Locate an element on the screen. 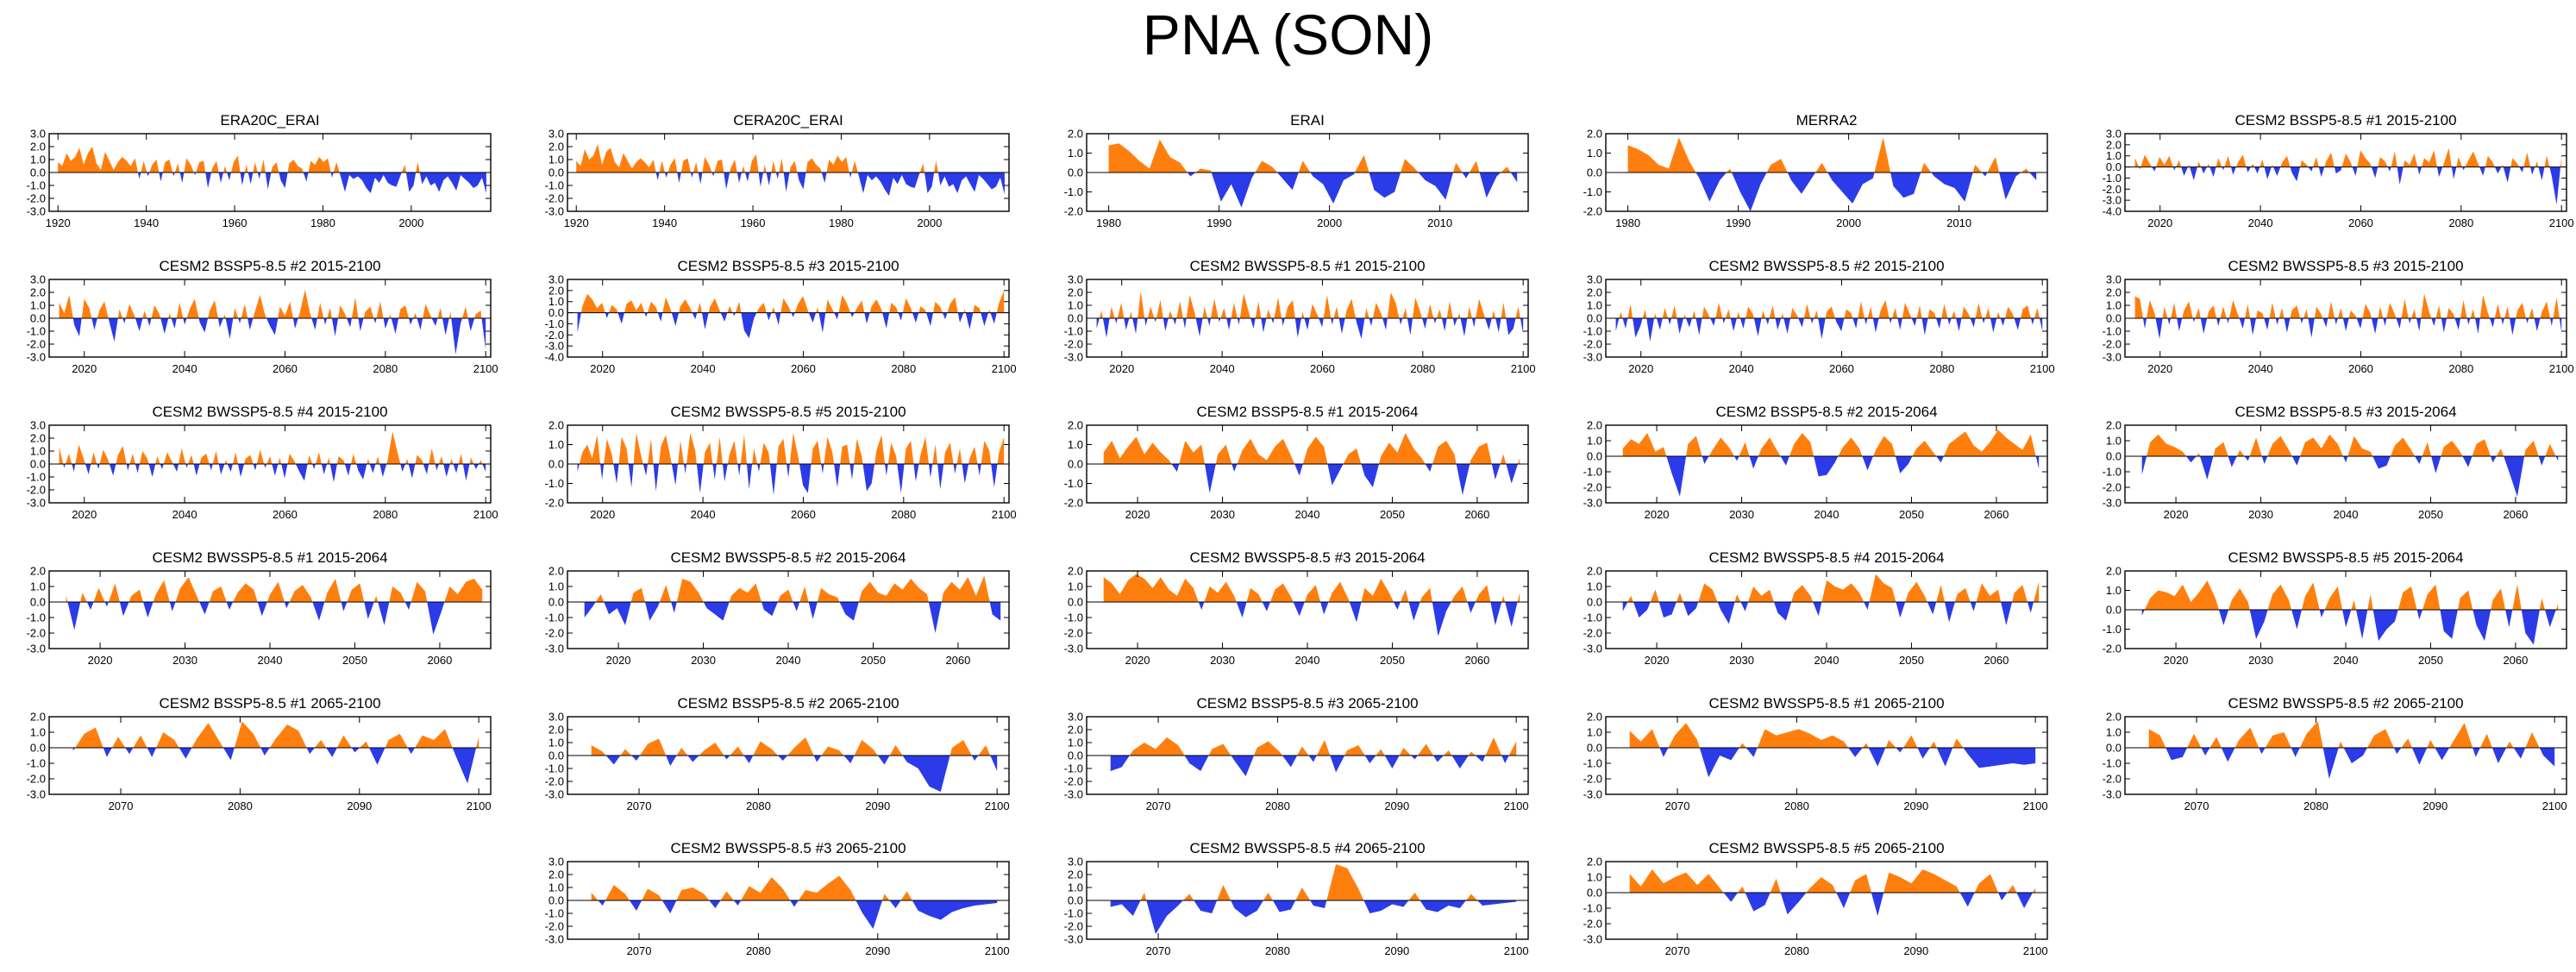 The width and height of the screenshot is (2576, 972). panel-title: CESM2 BSSP5-8.5 #3 2015-2100 is located at coordinates (788, 266).